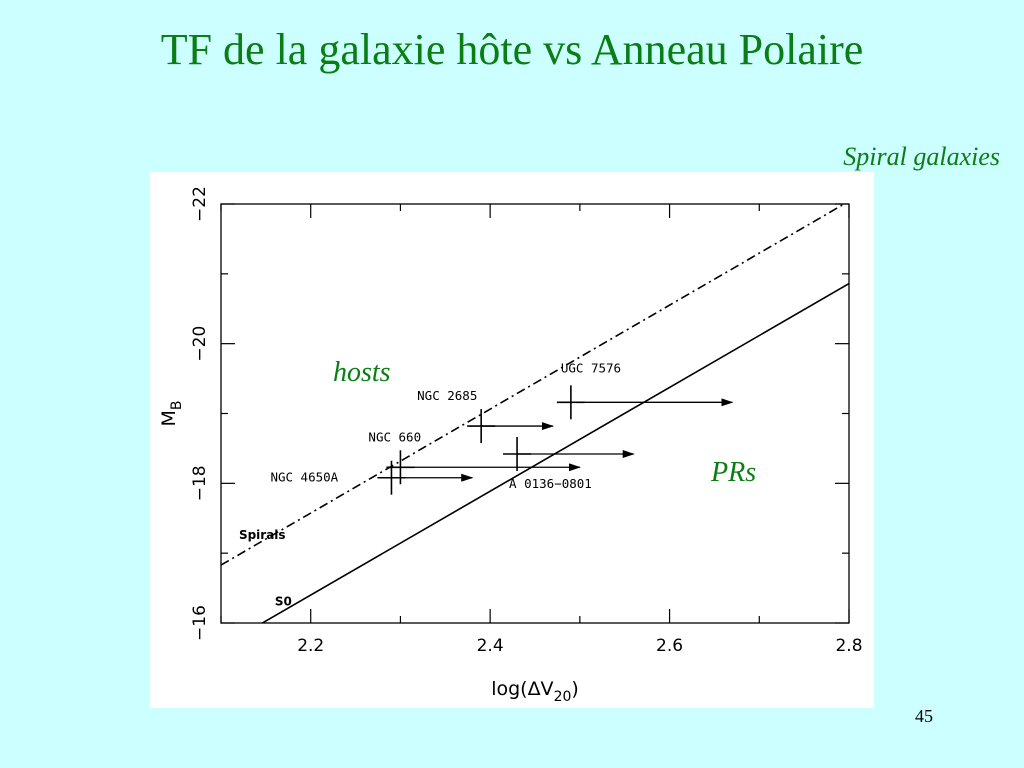  Describe the element at coordinates (921, 156) in the screenshot. I see `spiral-galaxies-label: Spiral galaxies` at that location.